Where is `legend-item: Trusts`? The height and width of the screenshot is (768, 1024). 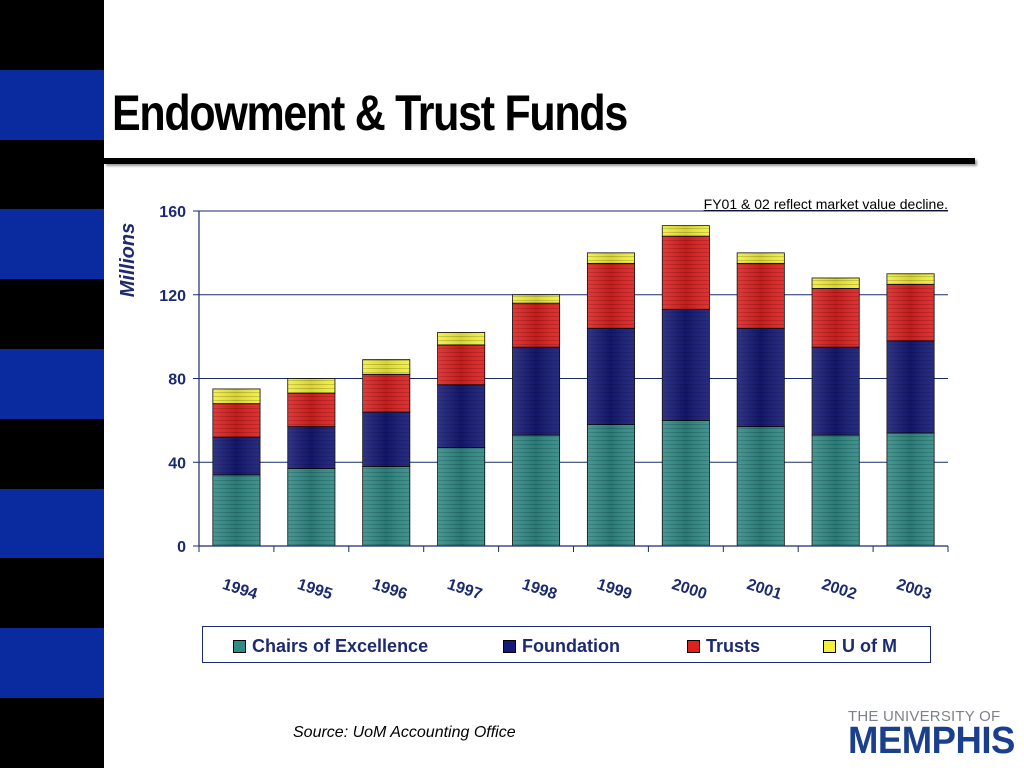 legend-item: Trusts is located at coordinates (723, 646).